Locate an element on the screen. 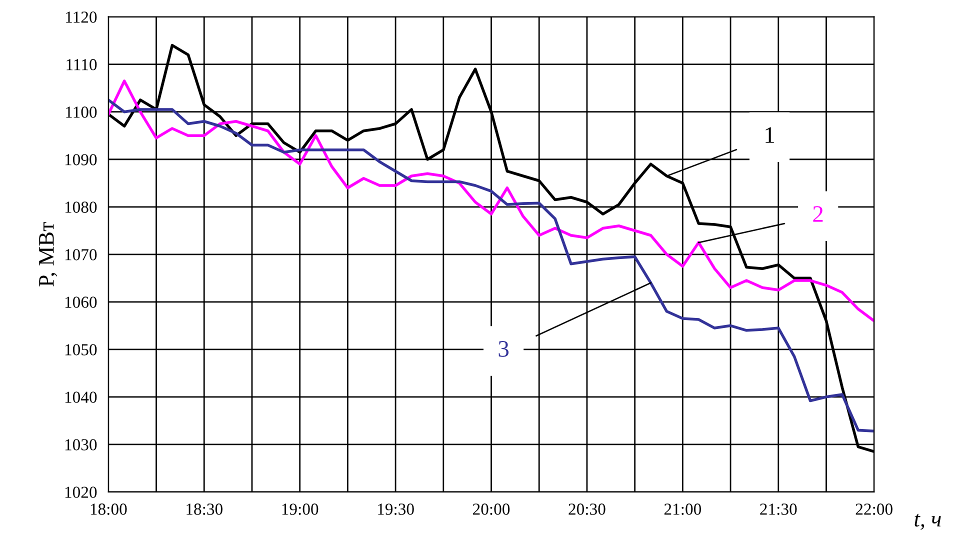 The width and height of the screenshot is (968, 543). y-tick-label: 1020 is located at coordinates (81, 492).